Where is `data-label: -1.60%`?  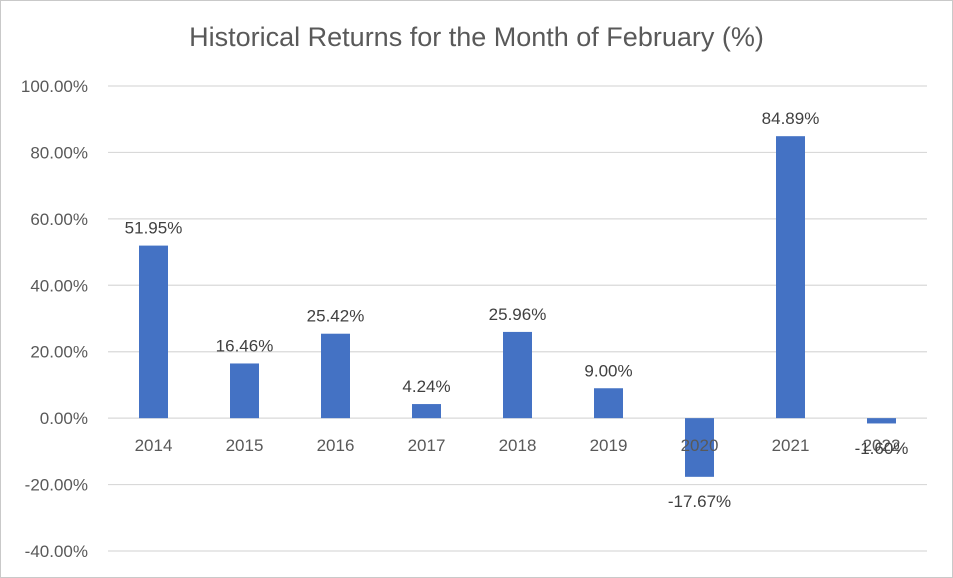
data-label: -1.60% is located at coordinates (882, 448).